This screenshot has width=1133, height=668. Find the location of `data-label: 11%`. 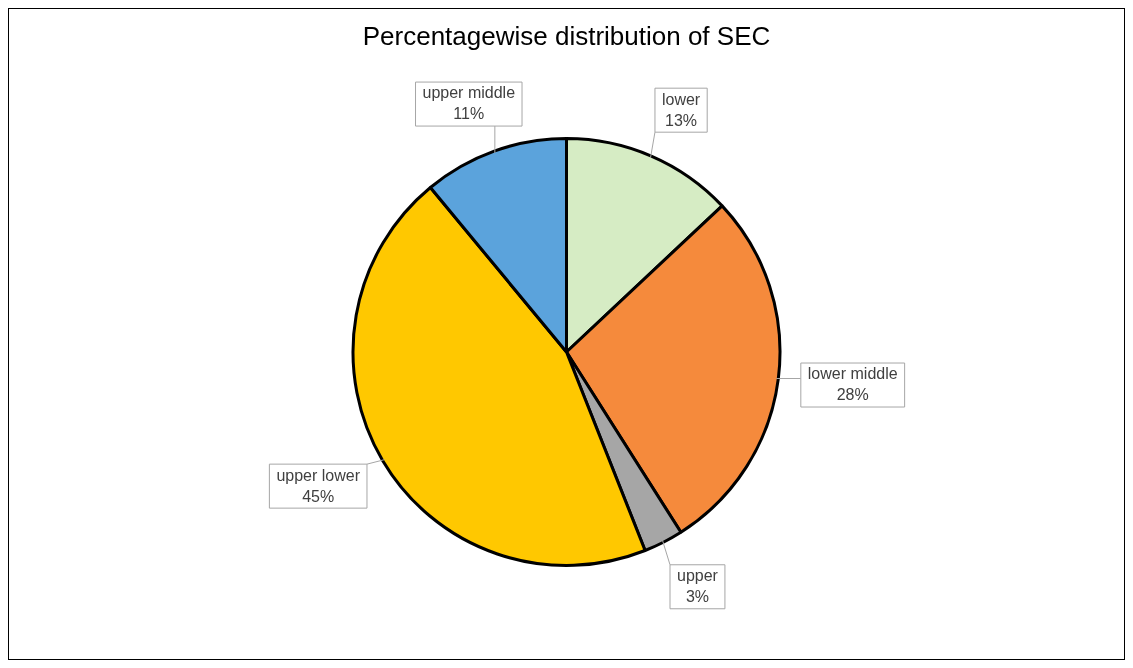

data-label: 11% is located at coordinates (469, 114).